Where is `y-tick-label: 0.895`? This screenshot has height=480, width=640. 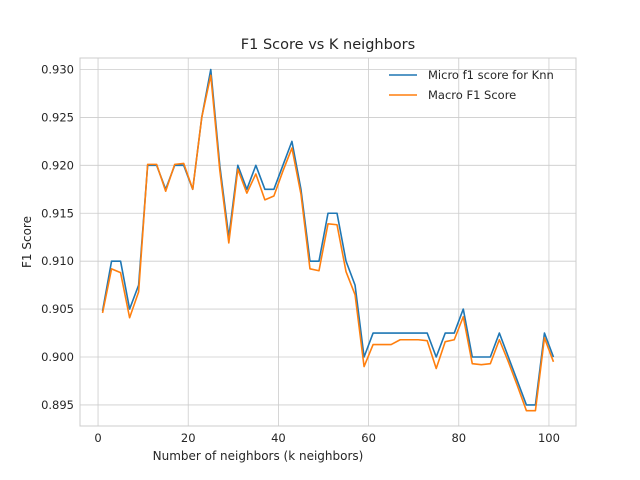
y-tick-label: 0.895 is located at coordinates (57, 405).